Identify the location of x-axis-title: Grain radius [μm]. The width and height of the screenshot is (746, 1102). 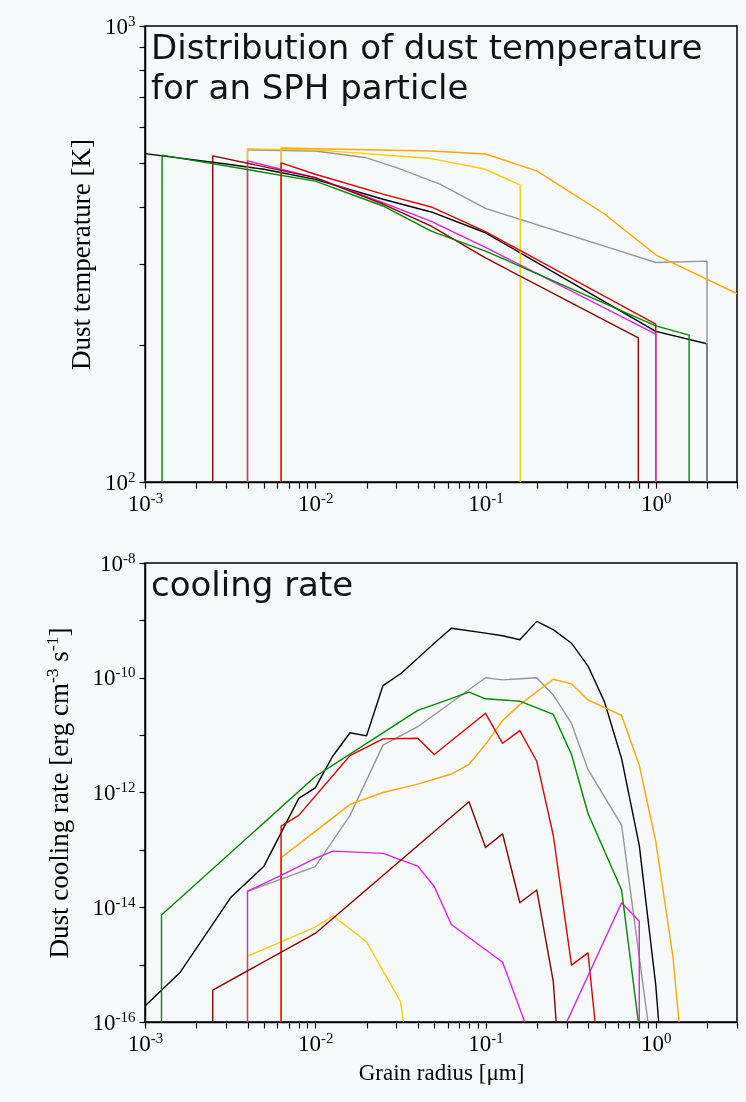
(441, 1072).